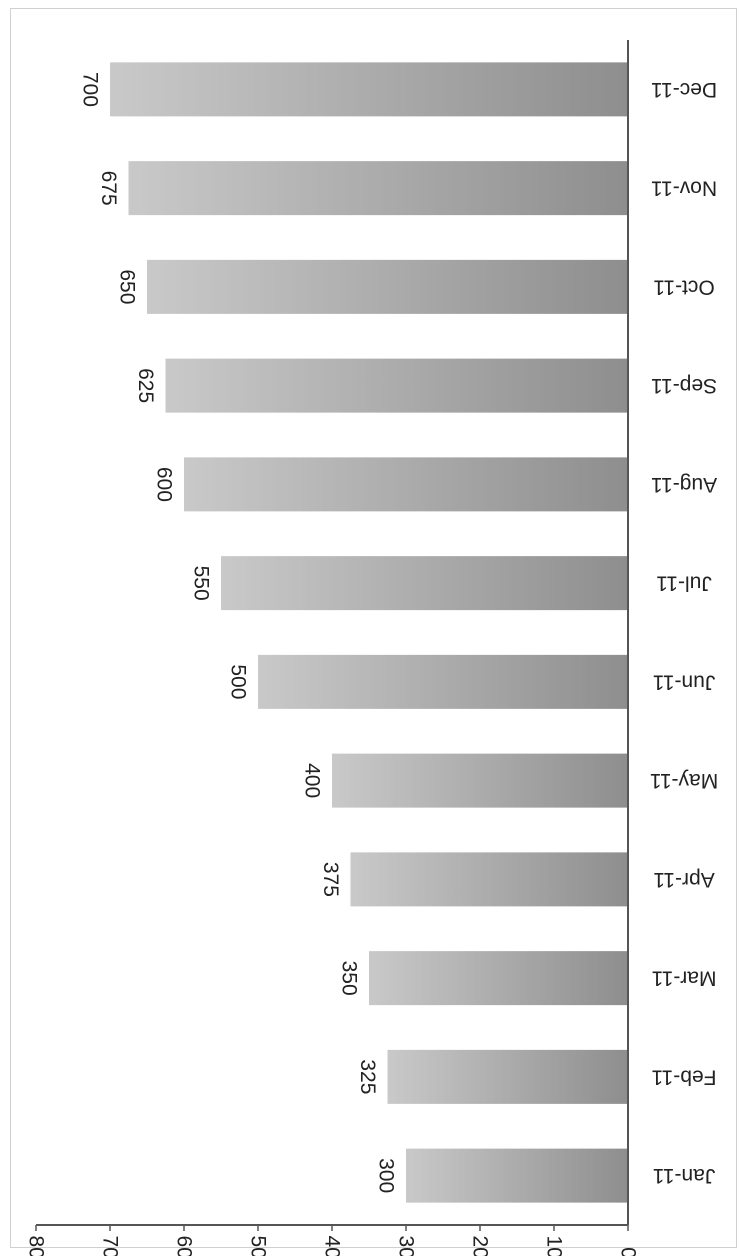 The height and width of the screenshot is (1256, 743). Describe the element at coordinates (330, 879) in the screenshot. I see `data-label: 375` at that location.